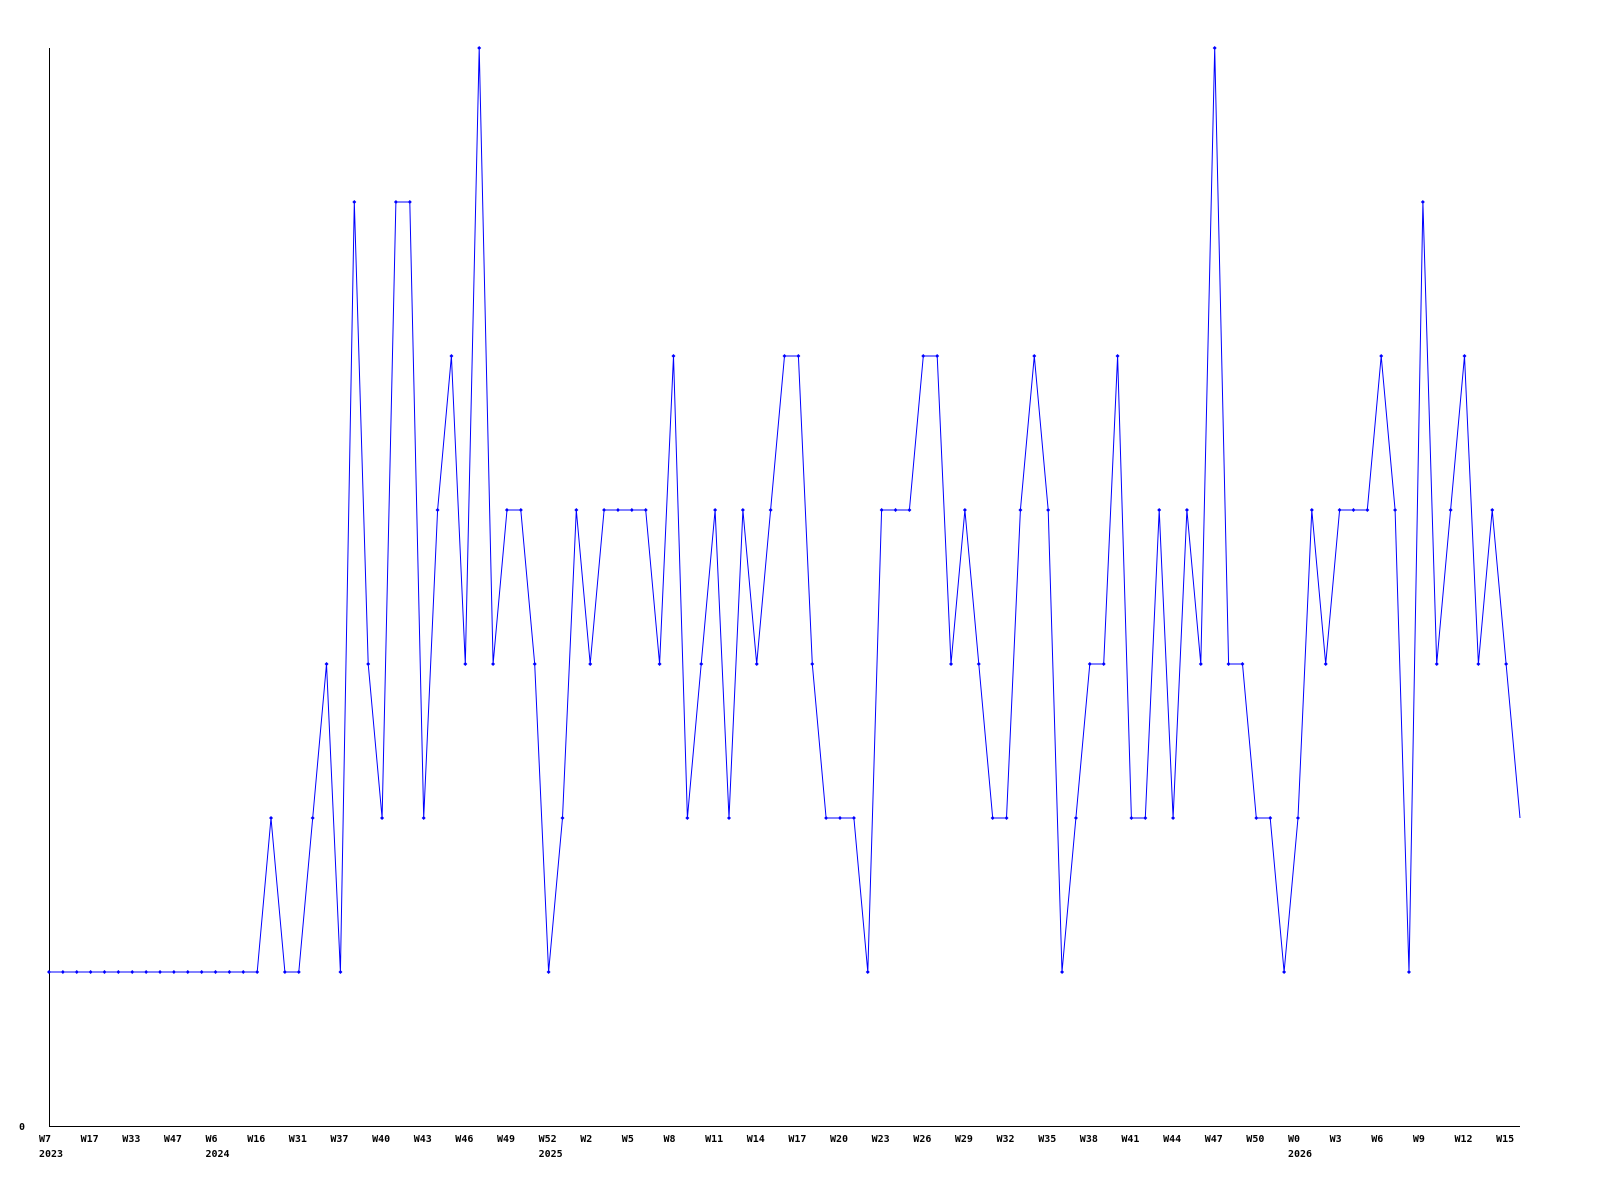 The width and height of the screenshot is (1600, 1200). I want to click on x-tick-label: W44, so click(1172, 1139).